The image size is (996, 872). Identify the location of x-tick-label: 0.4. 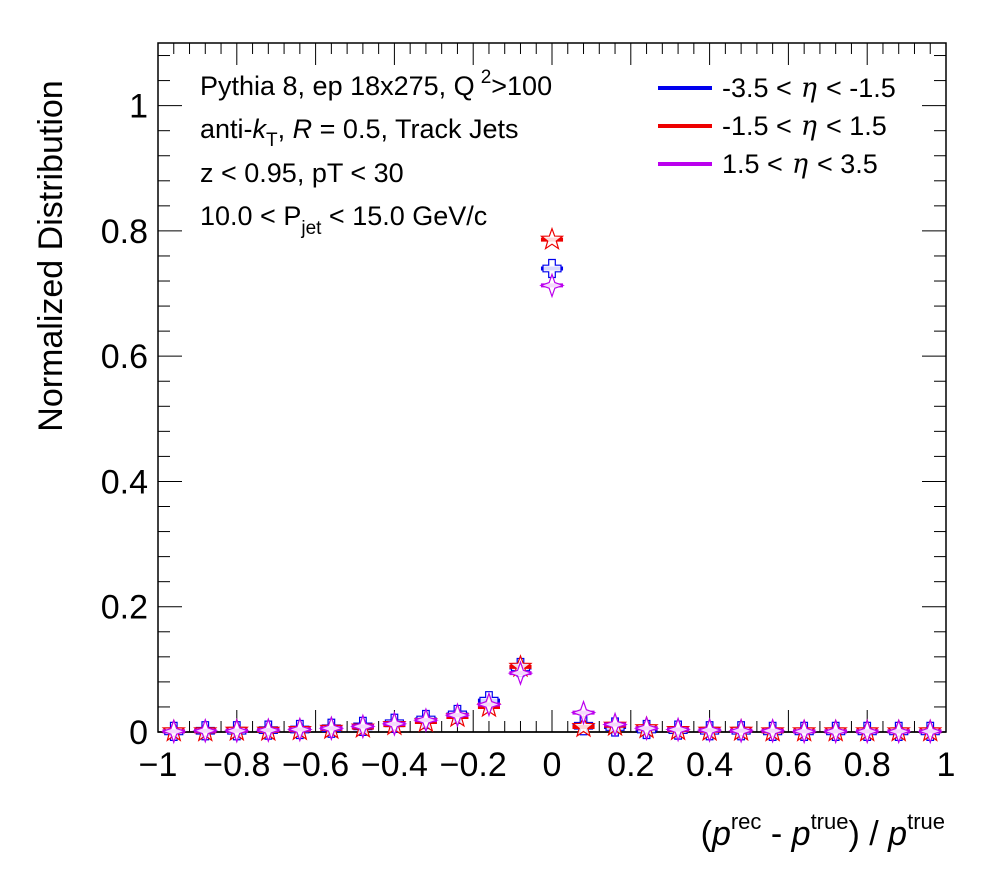
(709, 765).